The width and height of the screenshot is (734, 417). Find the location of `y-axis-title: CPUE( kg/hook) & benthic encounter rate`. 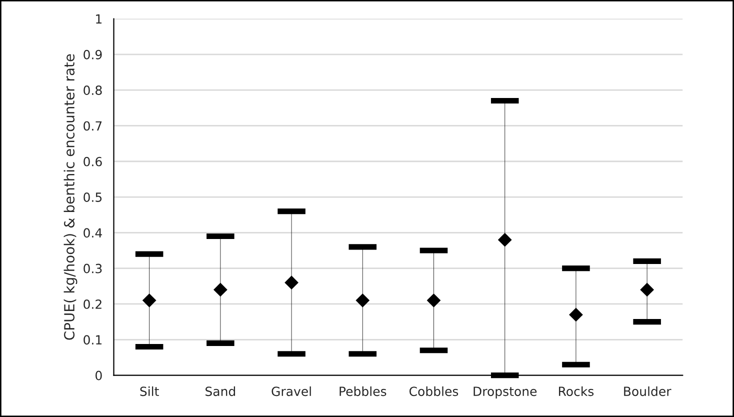

y-axis-title: CPUE( kg/hook) & benthic encounter rate is located at coordinates (71, 197).